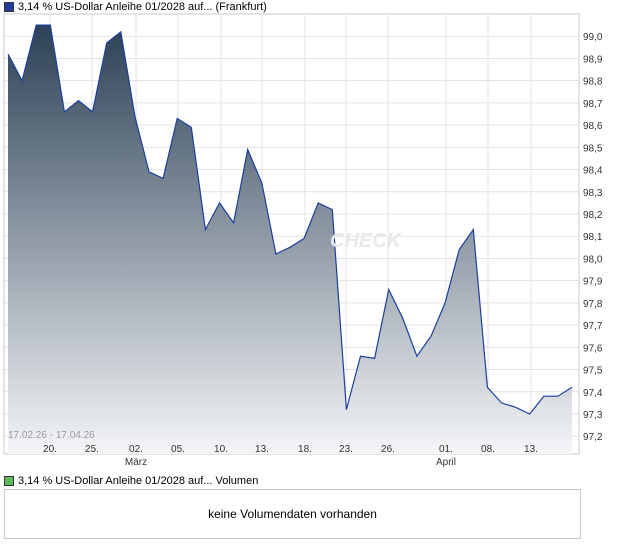  Describe the element at coordinates (593, 148) in the screenshot. I see `y-tick-label: 98,5` at that location.